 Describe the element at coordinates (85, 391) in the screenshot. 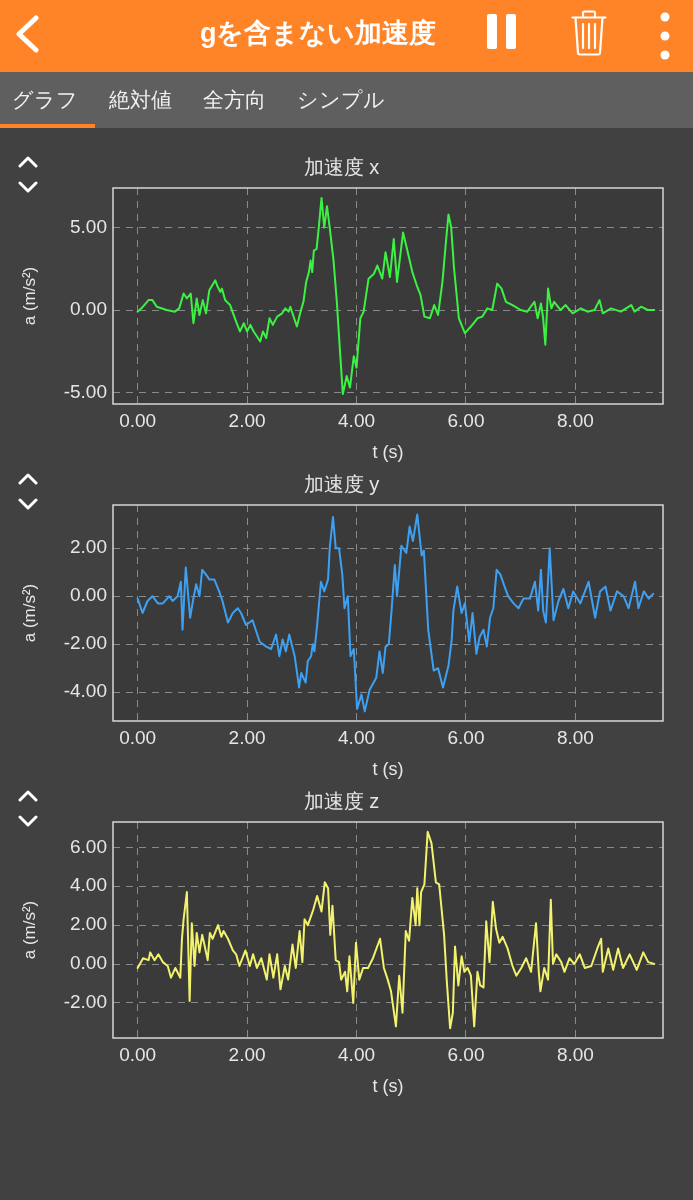

I see `y-tick-label: -5.00` at that location.